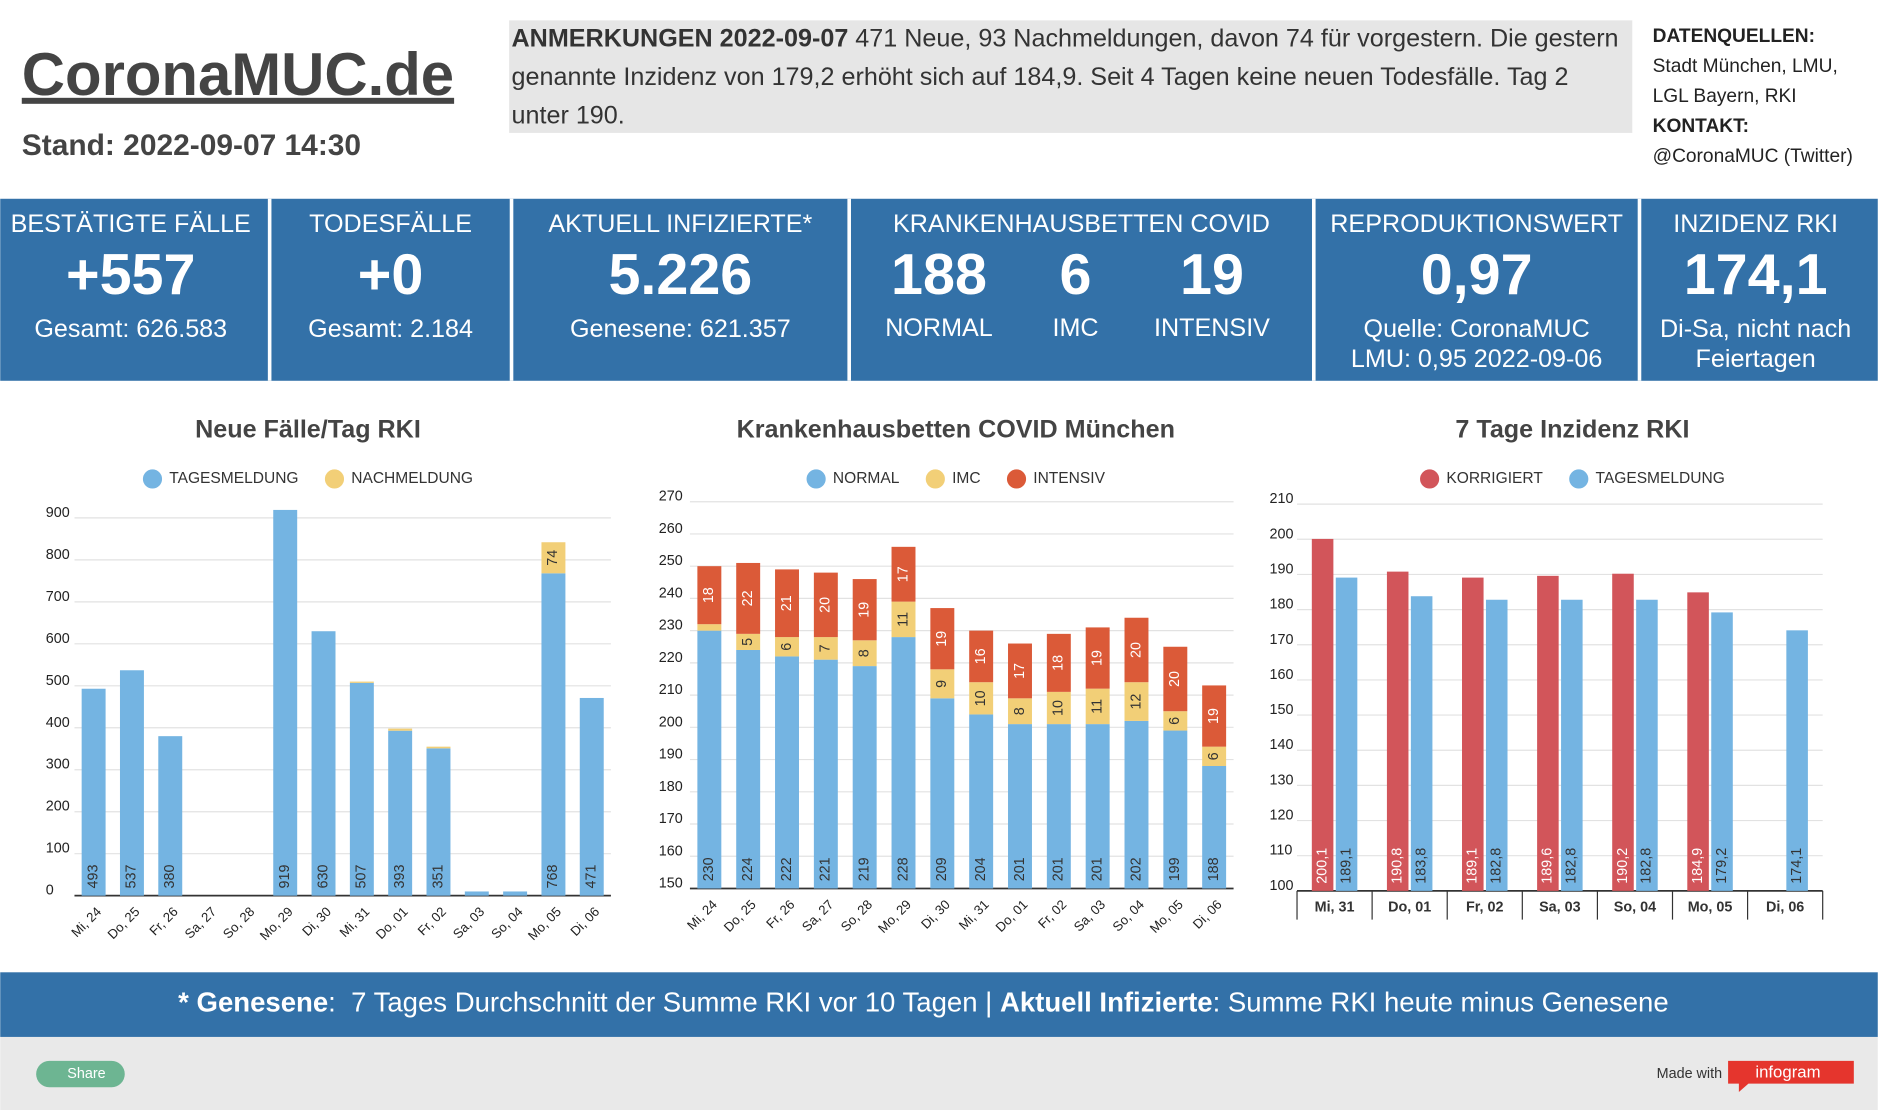 Image resolution: width=1878 pixels, height=1110 pixels. Describe the element at coordinates (1689, 1074) in the screenshot. I see `made-with: Made with` at that location.